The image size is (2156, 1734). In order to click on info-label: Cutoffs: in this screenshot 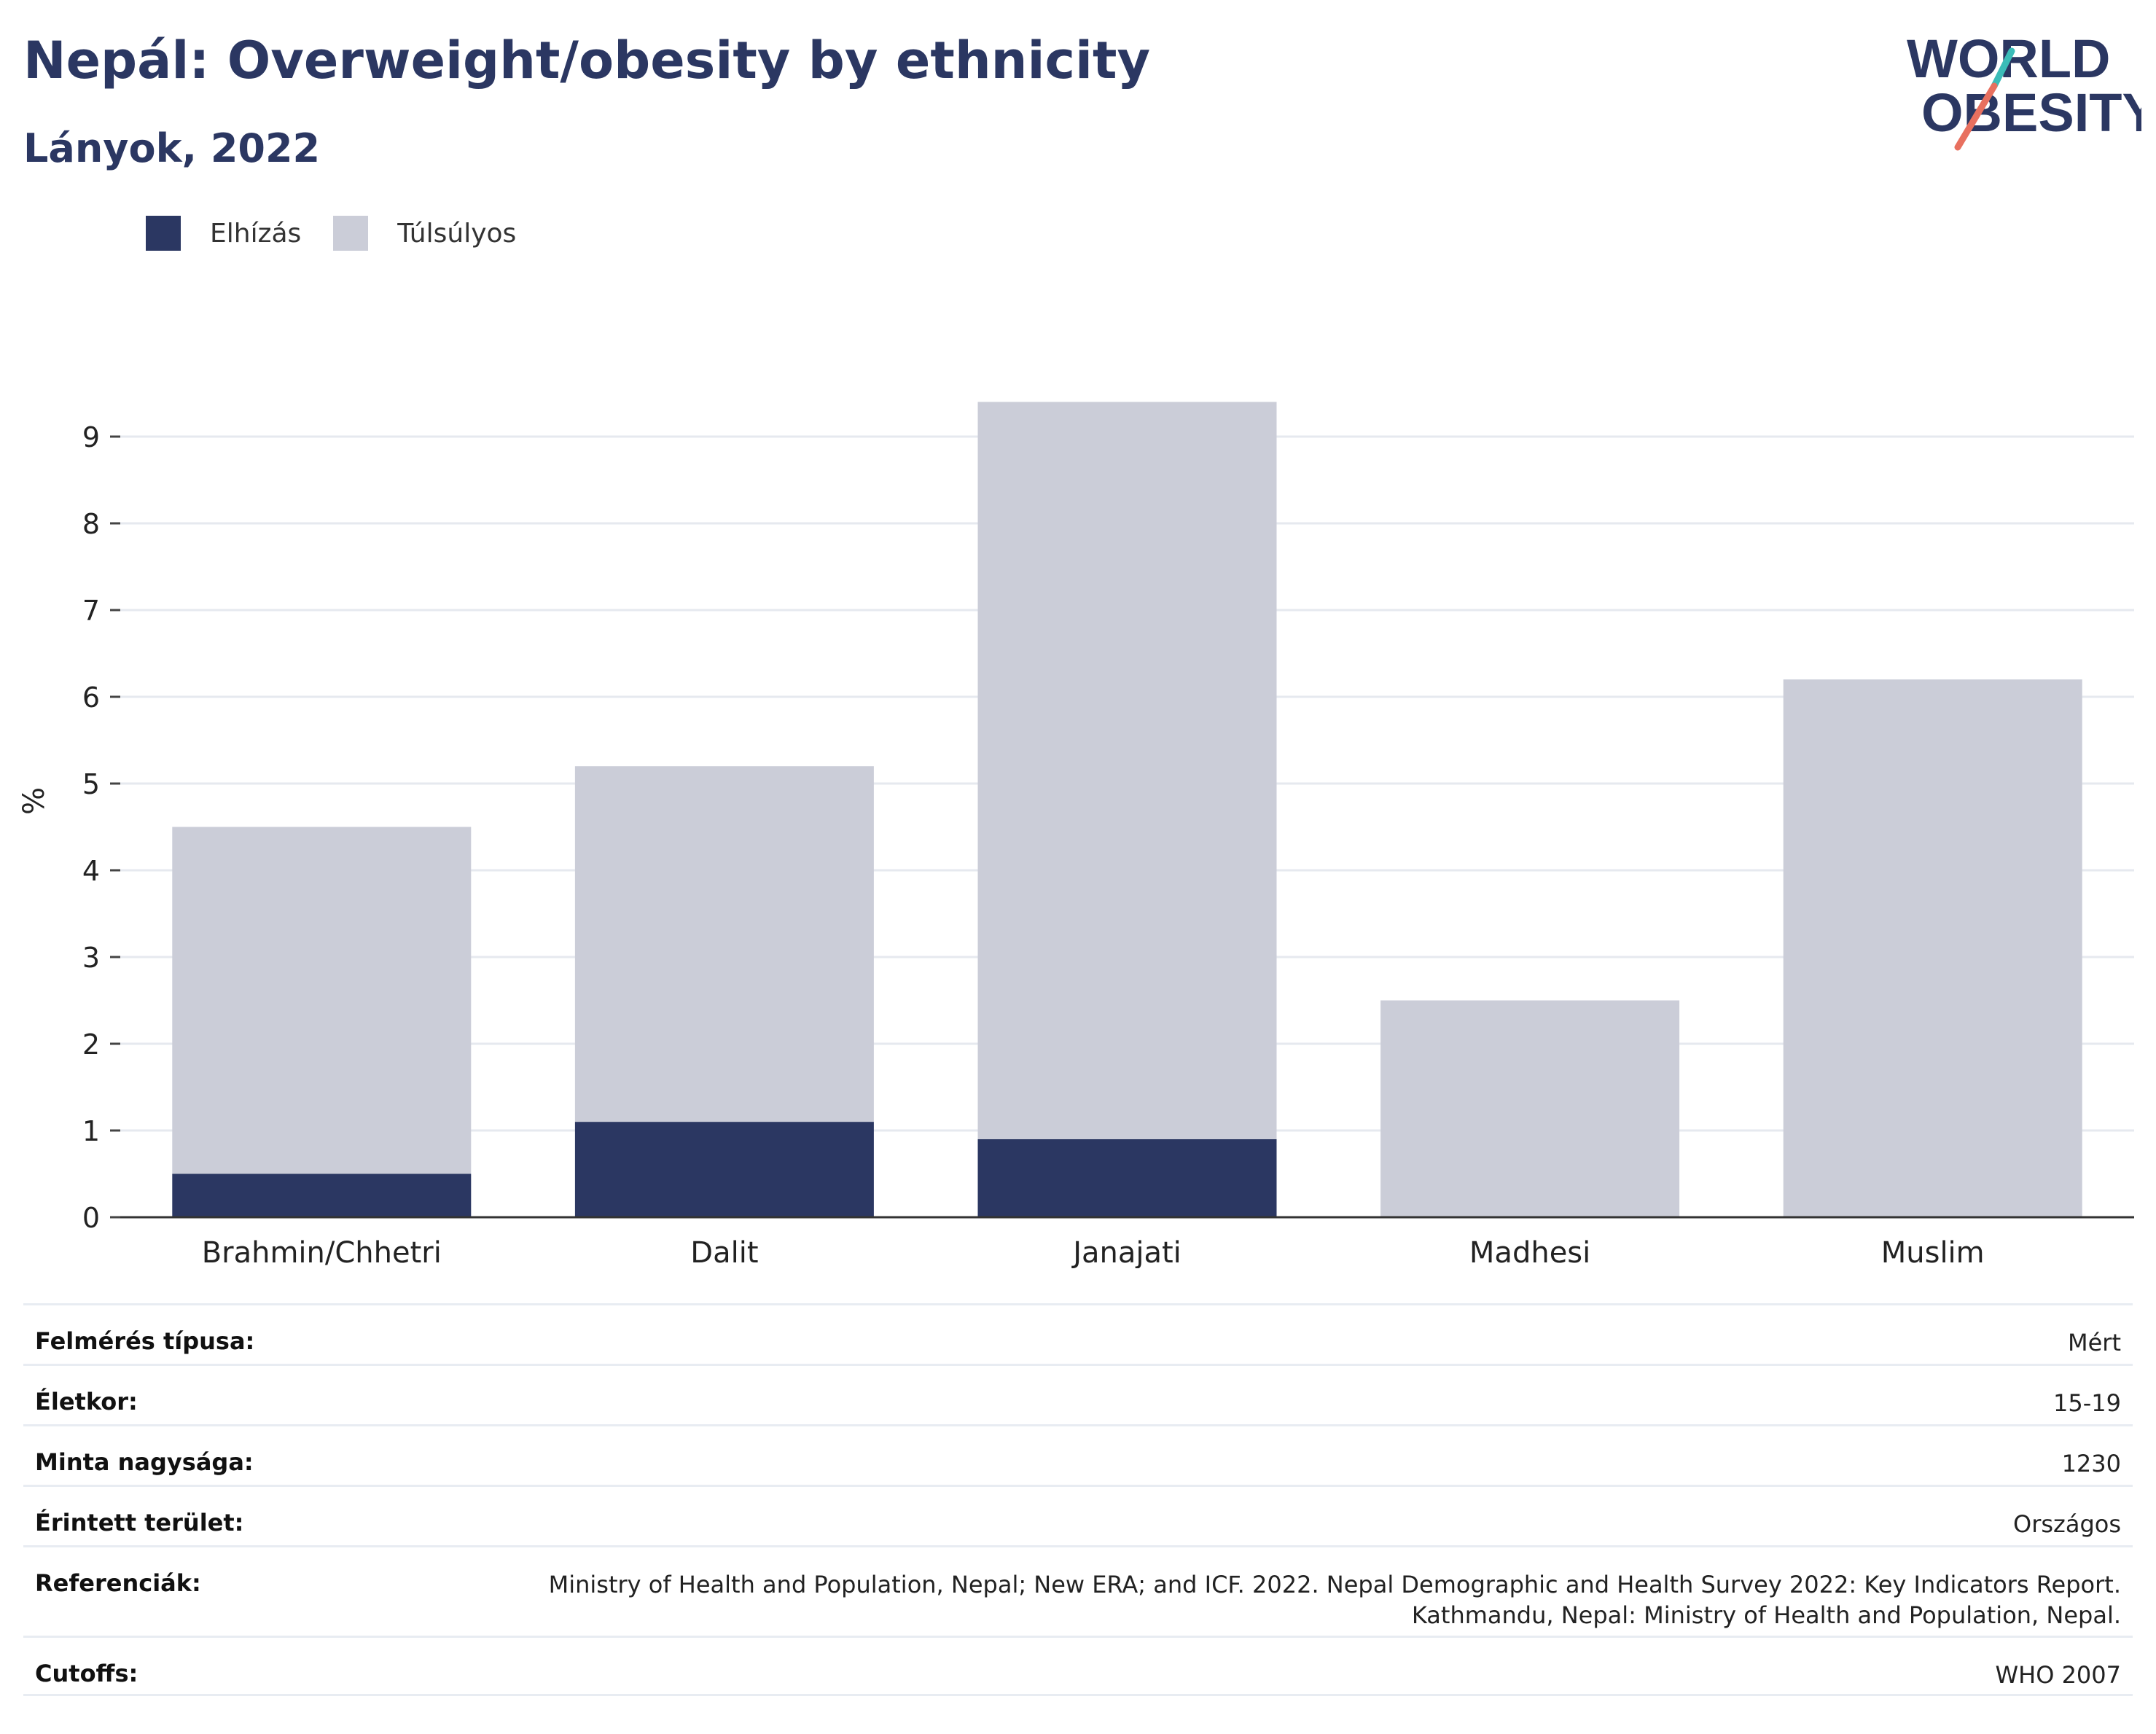, I will do `click(86, 1673)`.